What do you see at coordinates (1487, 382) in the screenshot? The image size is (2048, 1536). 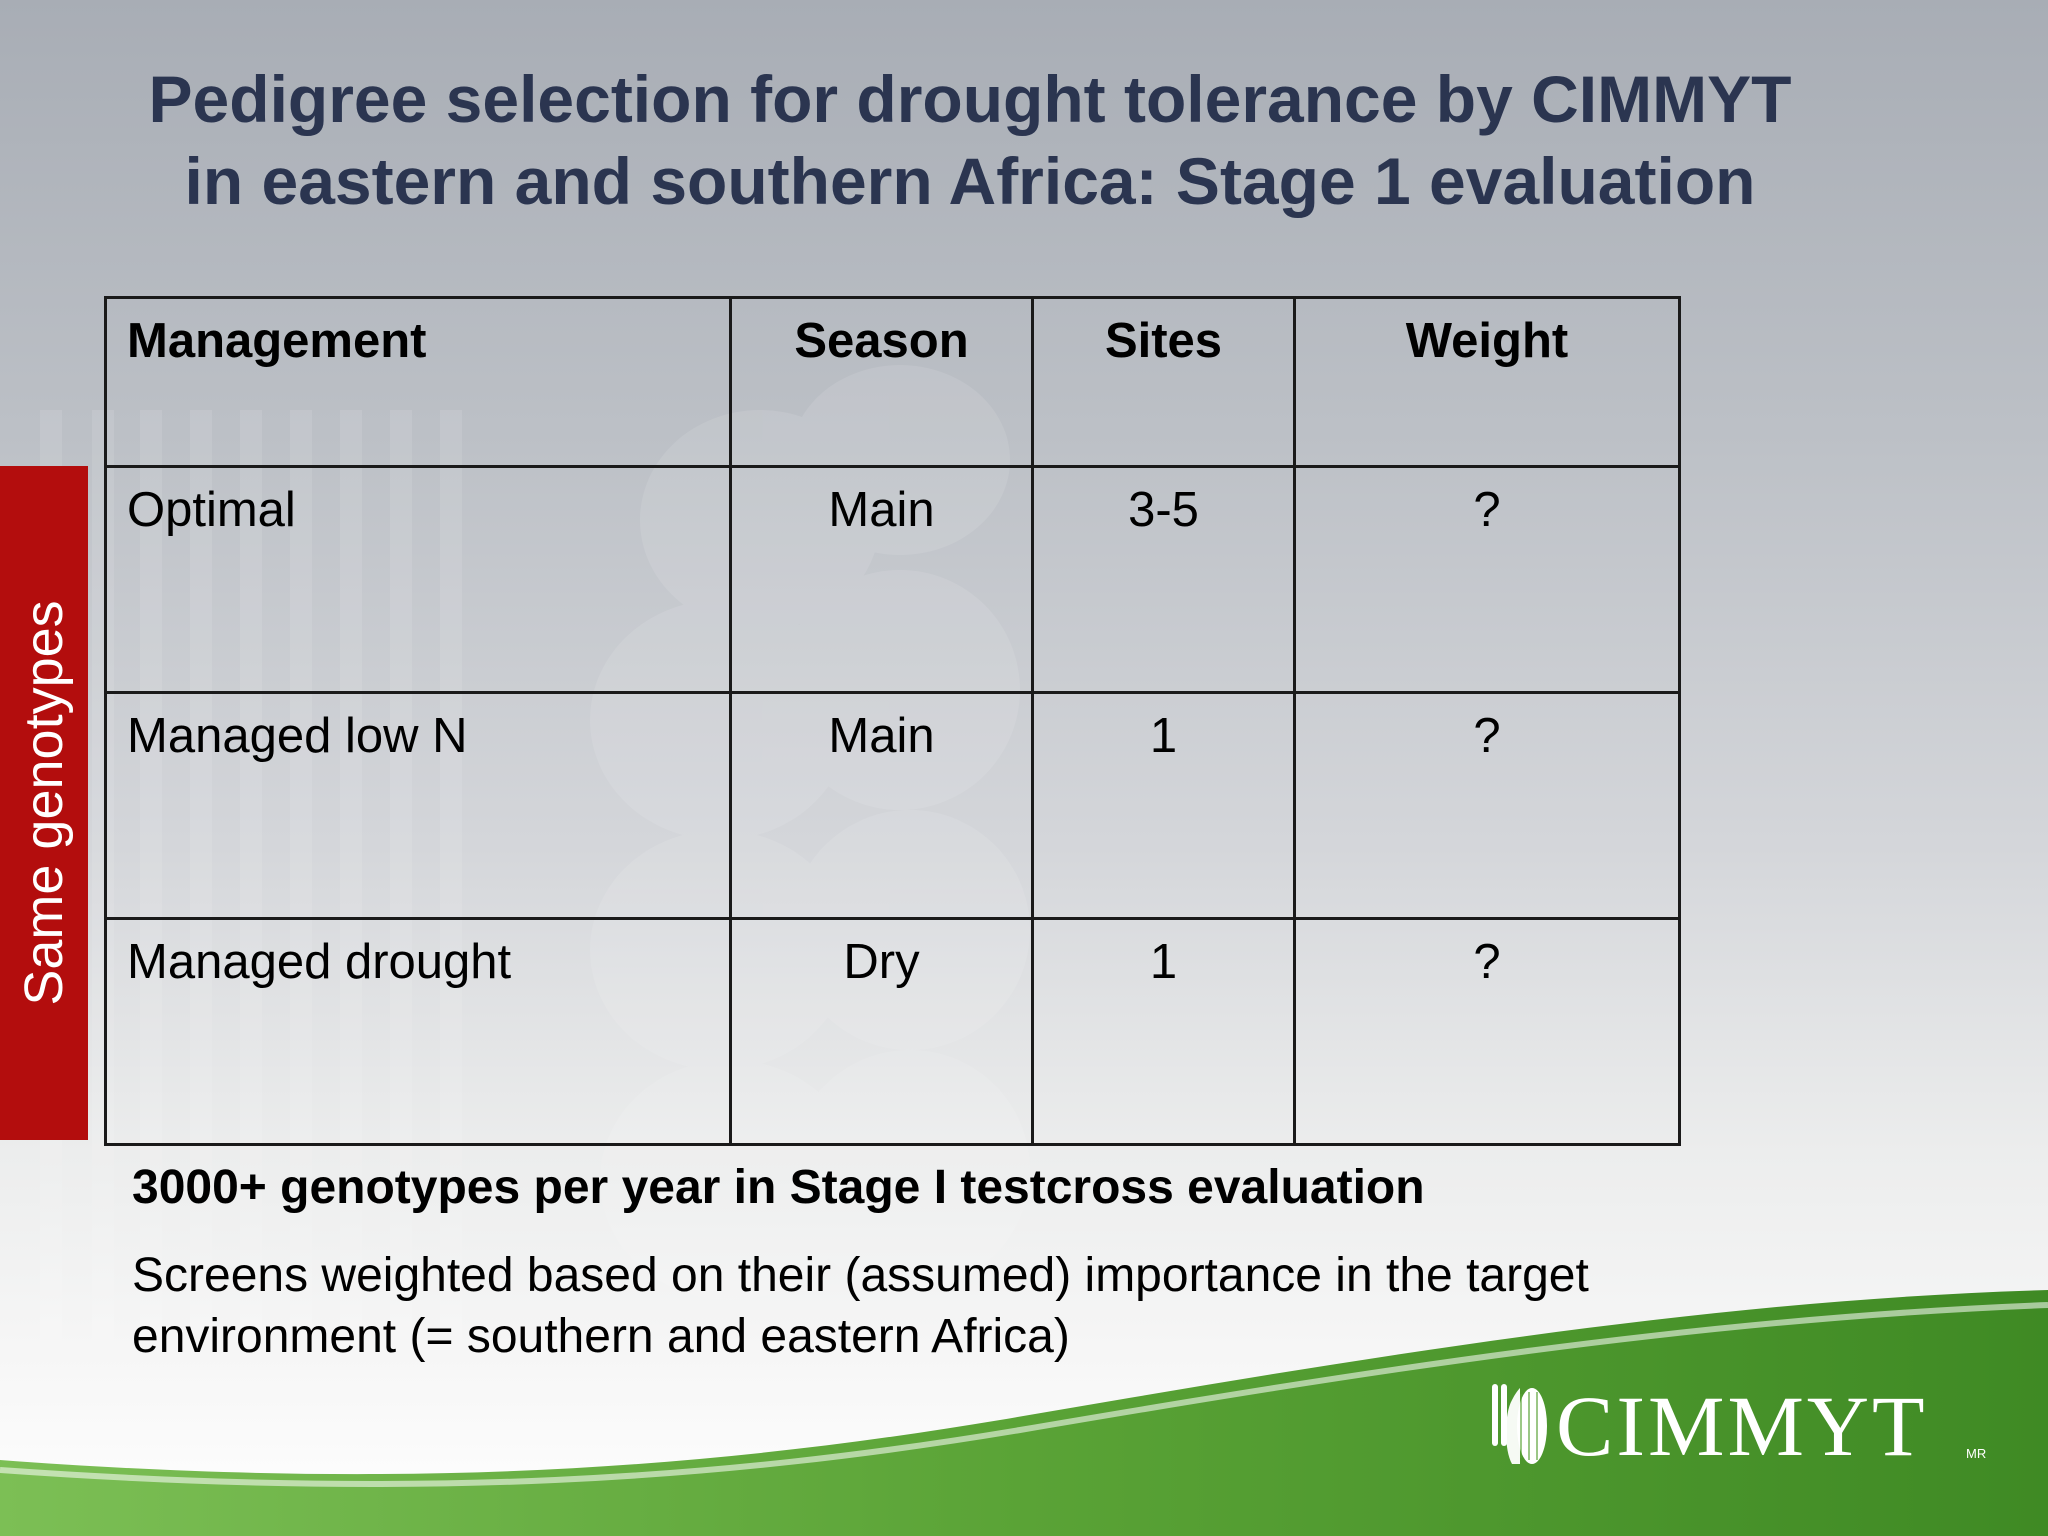 I see `header-weight: Weight` at bounding box center [1487, 382].